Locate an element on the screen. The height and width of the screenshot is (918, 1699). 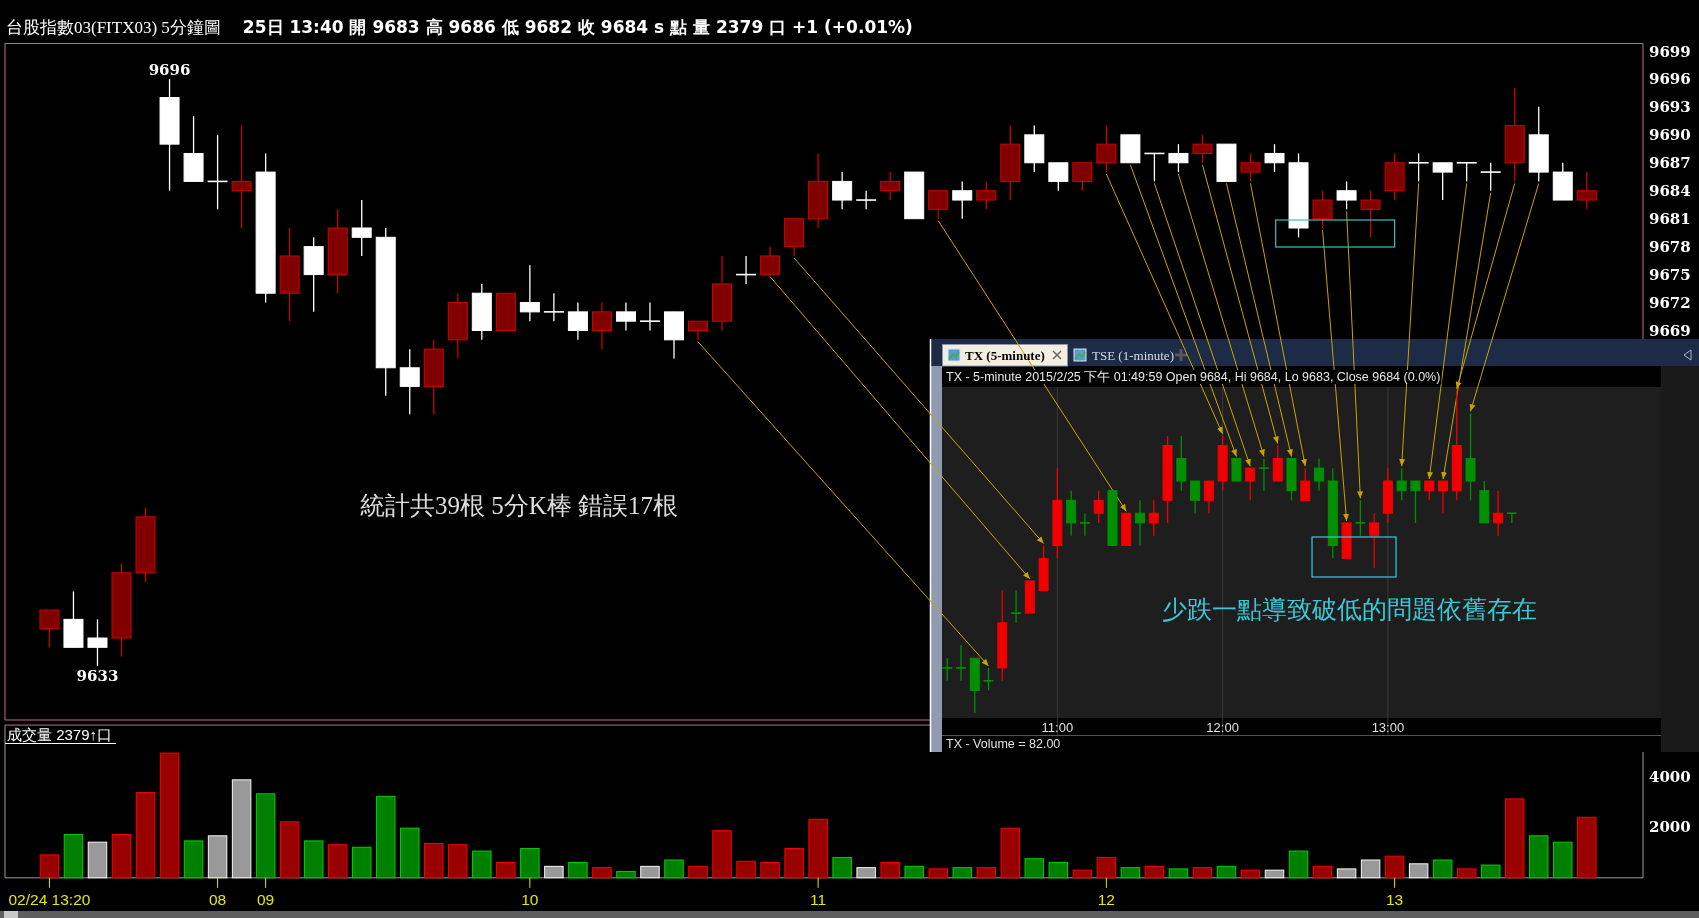
y-tick-label: 9672 is located at coordinates (1670, 303).